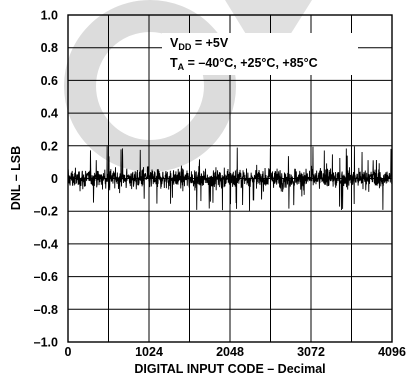 The width and height of the screenshot is (409, 377). What do you see at coordinates (244, 64) in the screenshot?
I see `annotation-ta: TA = –40°C, +25°C, +85°C` at bounding box center [244, 64].